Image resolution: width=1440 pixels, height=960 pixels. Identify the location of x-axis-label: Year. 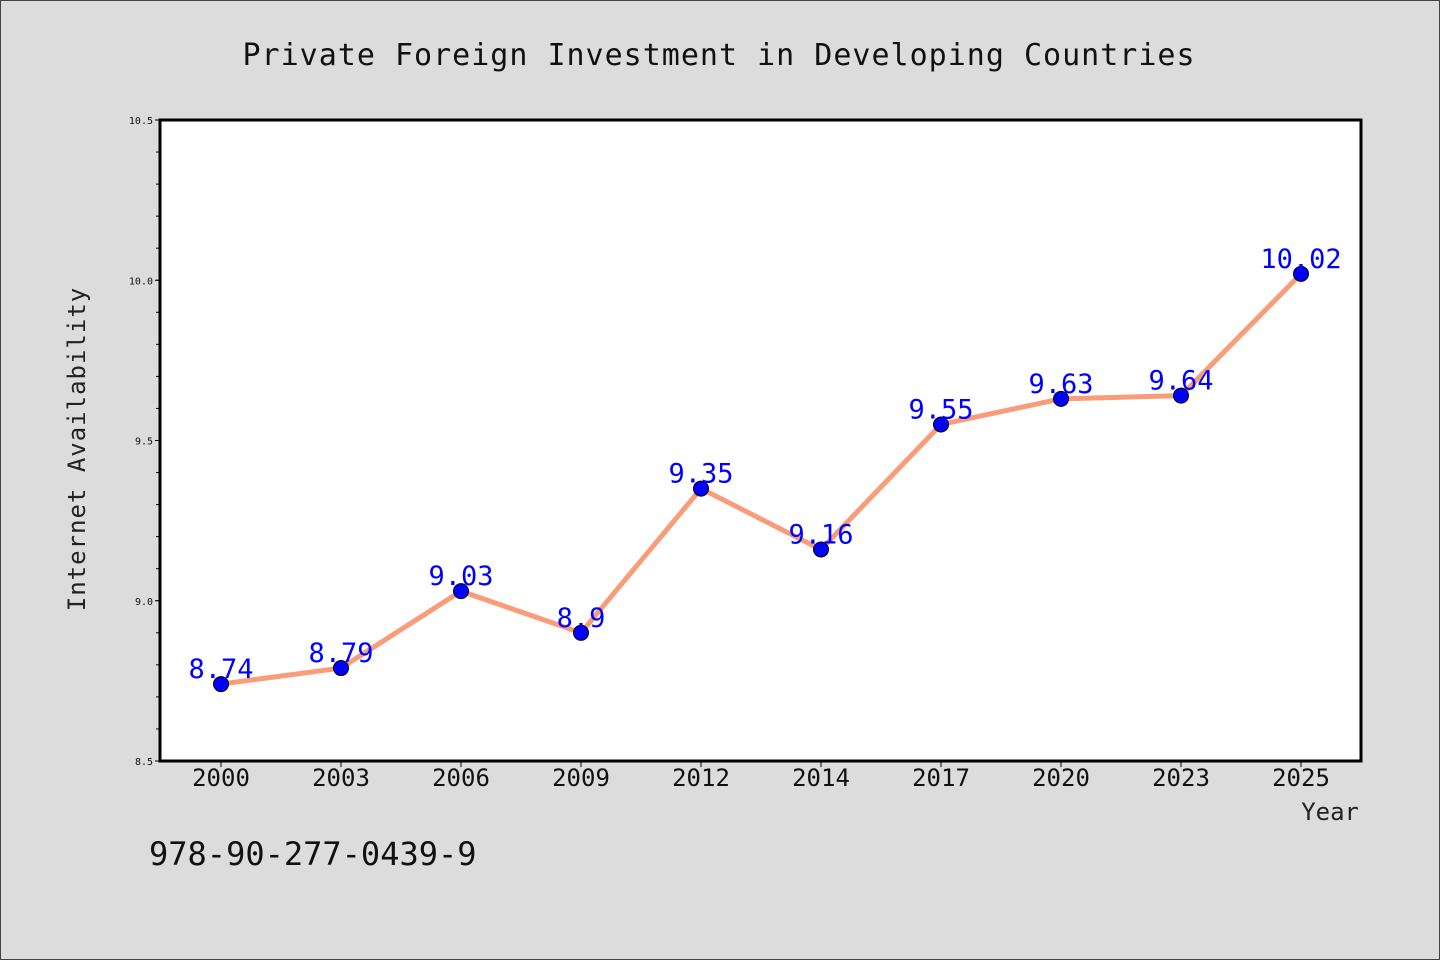
(1330, 812).